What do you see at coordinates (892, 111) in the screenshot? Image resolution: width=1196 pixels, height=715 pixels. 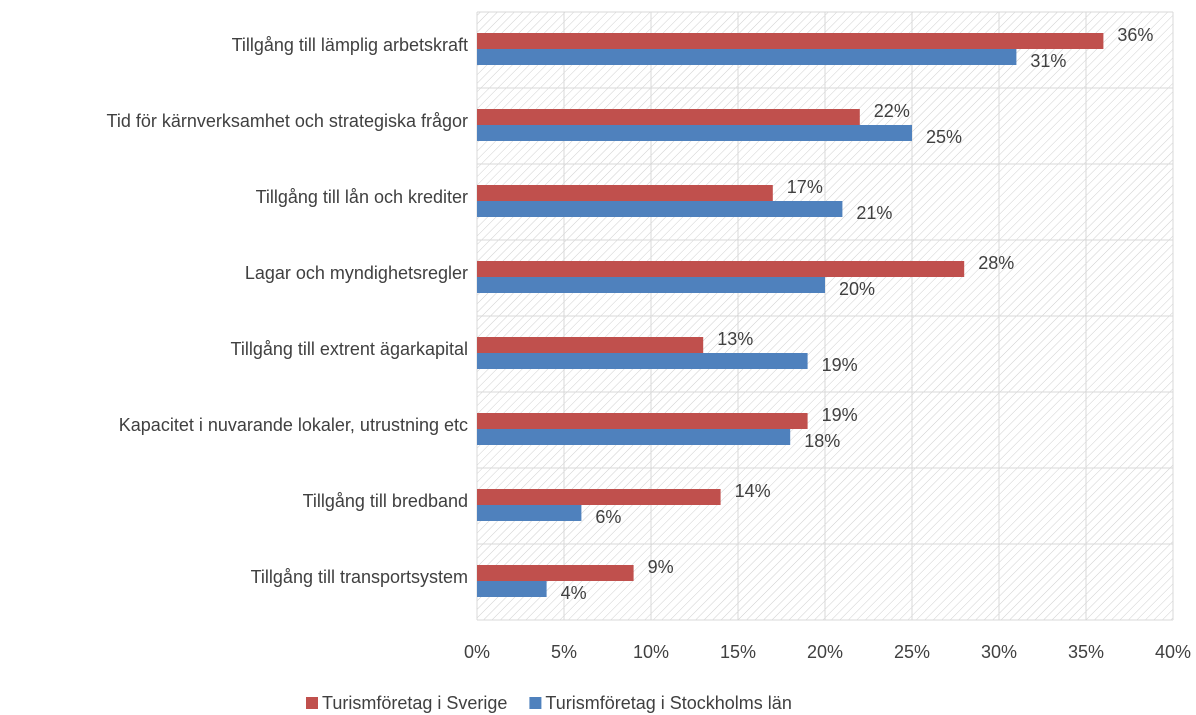 I see `data-label: 22%` at bounding box center [892, 111].